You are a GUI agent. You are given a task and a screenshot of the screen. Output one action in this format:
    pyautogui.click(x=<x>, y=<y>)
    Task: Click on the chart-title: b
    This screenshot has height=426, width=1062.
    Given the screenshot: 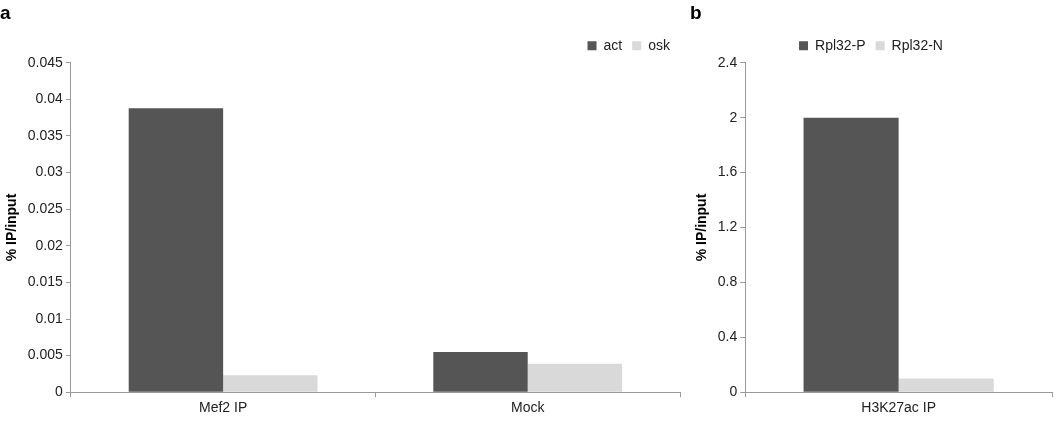 What is the action you would take?
    pyautogui.click(x=696, y=12)
    